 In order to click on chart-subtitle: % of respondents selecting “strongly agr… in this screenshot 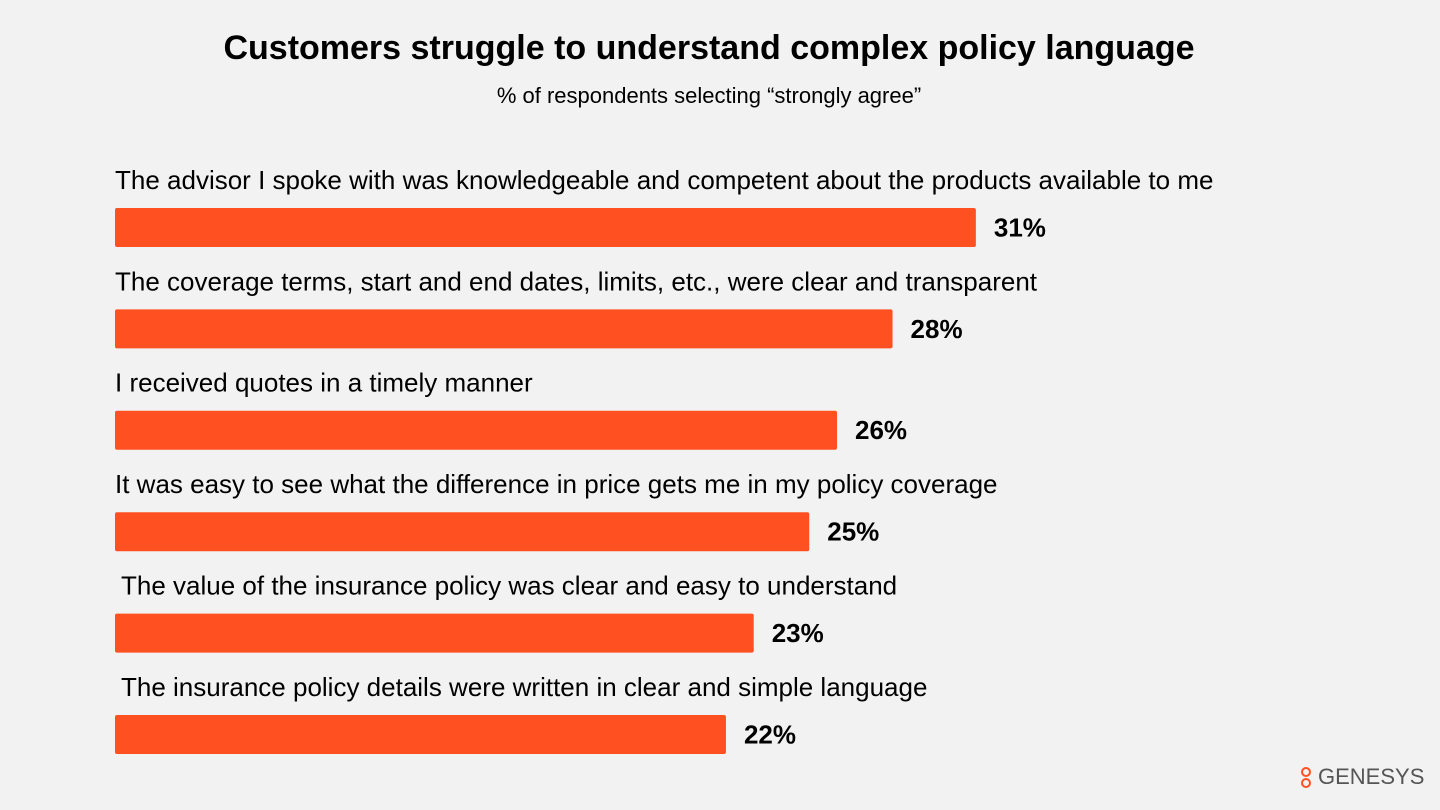, I will do `click(709, 95)`.